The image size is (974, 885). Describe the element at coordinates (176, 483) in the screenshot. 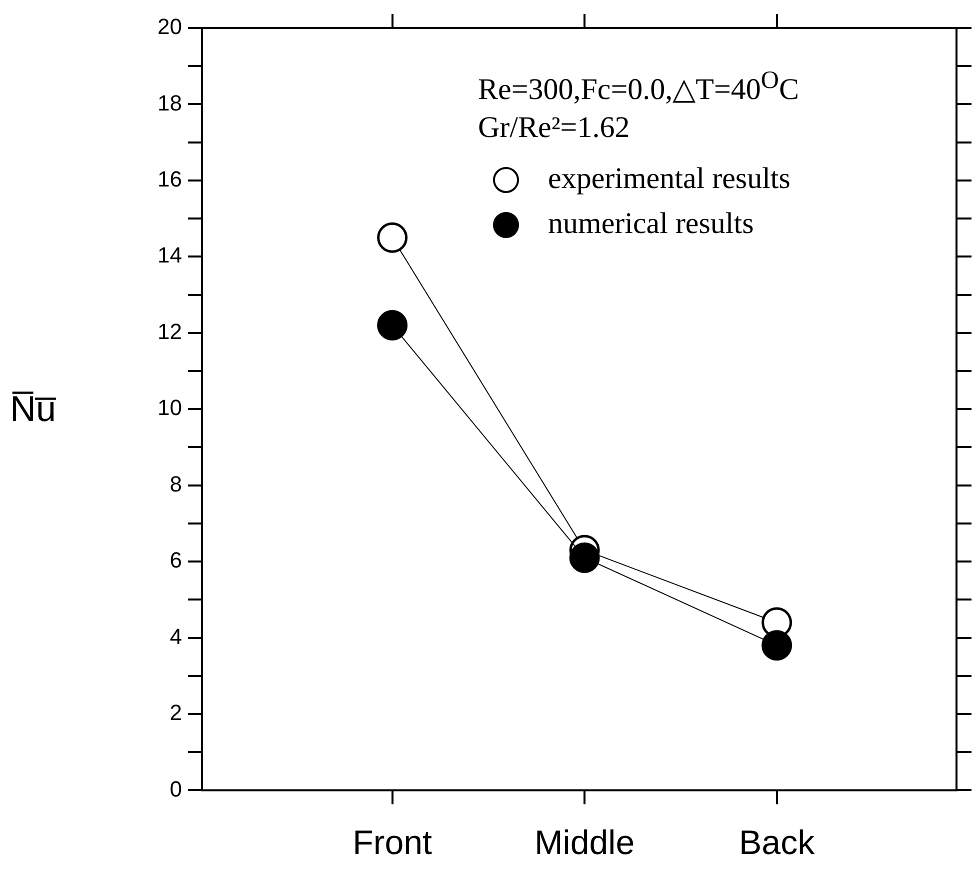

I see `y-tick-label: 8` at that location.